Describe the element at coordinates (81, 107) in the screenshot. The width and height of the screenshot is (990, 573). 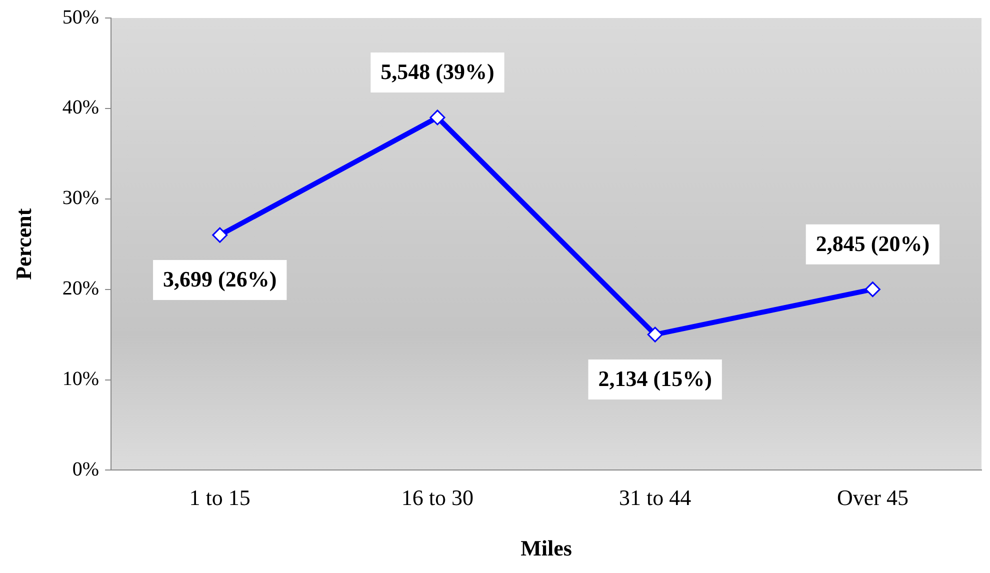
I see `y-tick-label: 40%` at that location.